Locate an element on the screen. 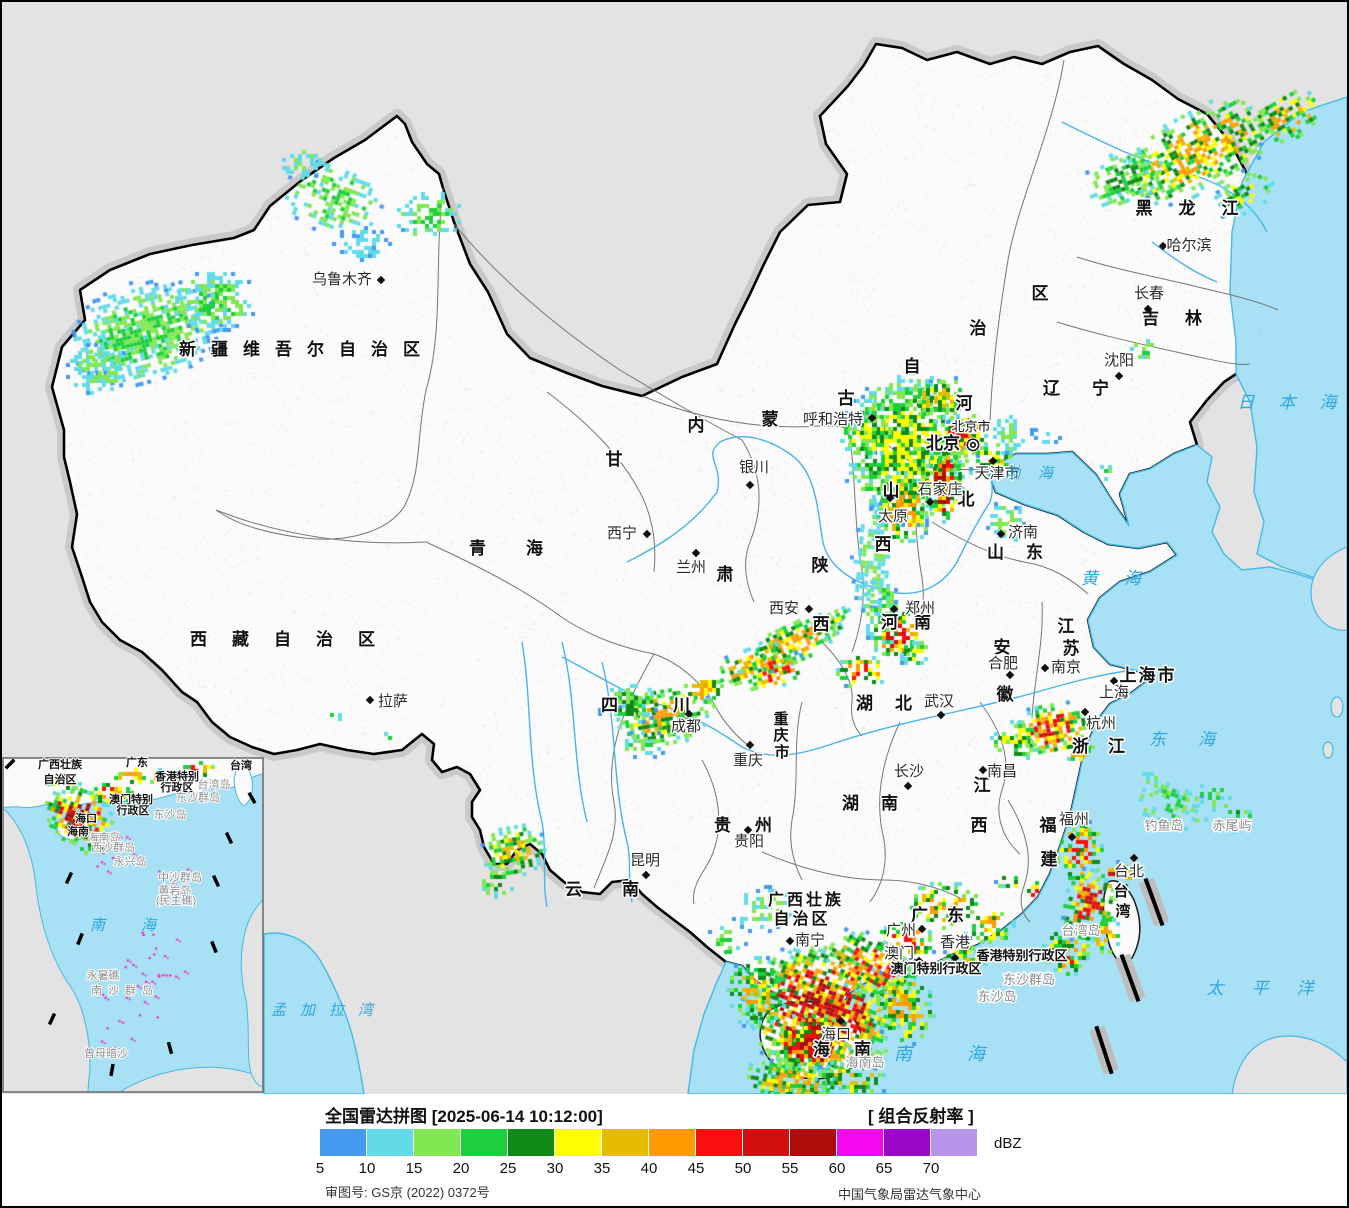 The image size is (1349, 1208). city-label: 广州 is located at coordinates (901, 930).